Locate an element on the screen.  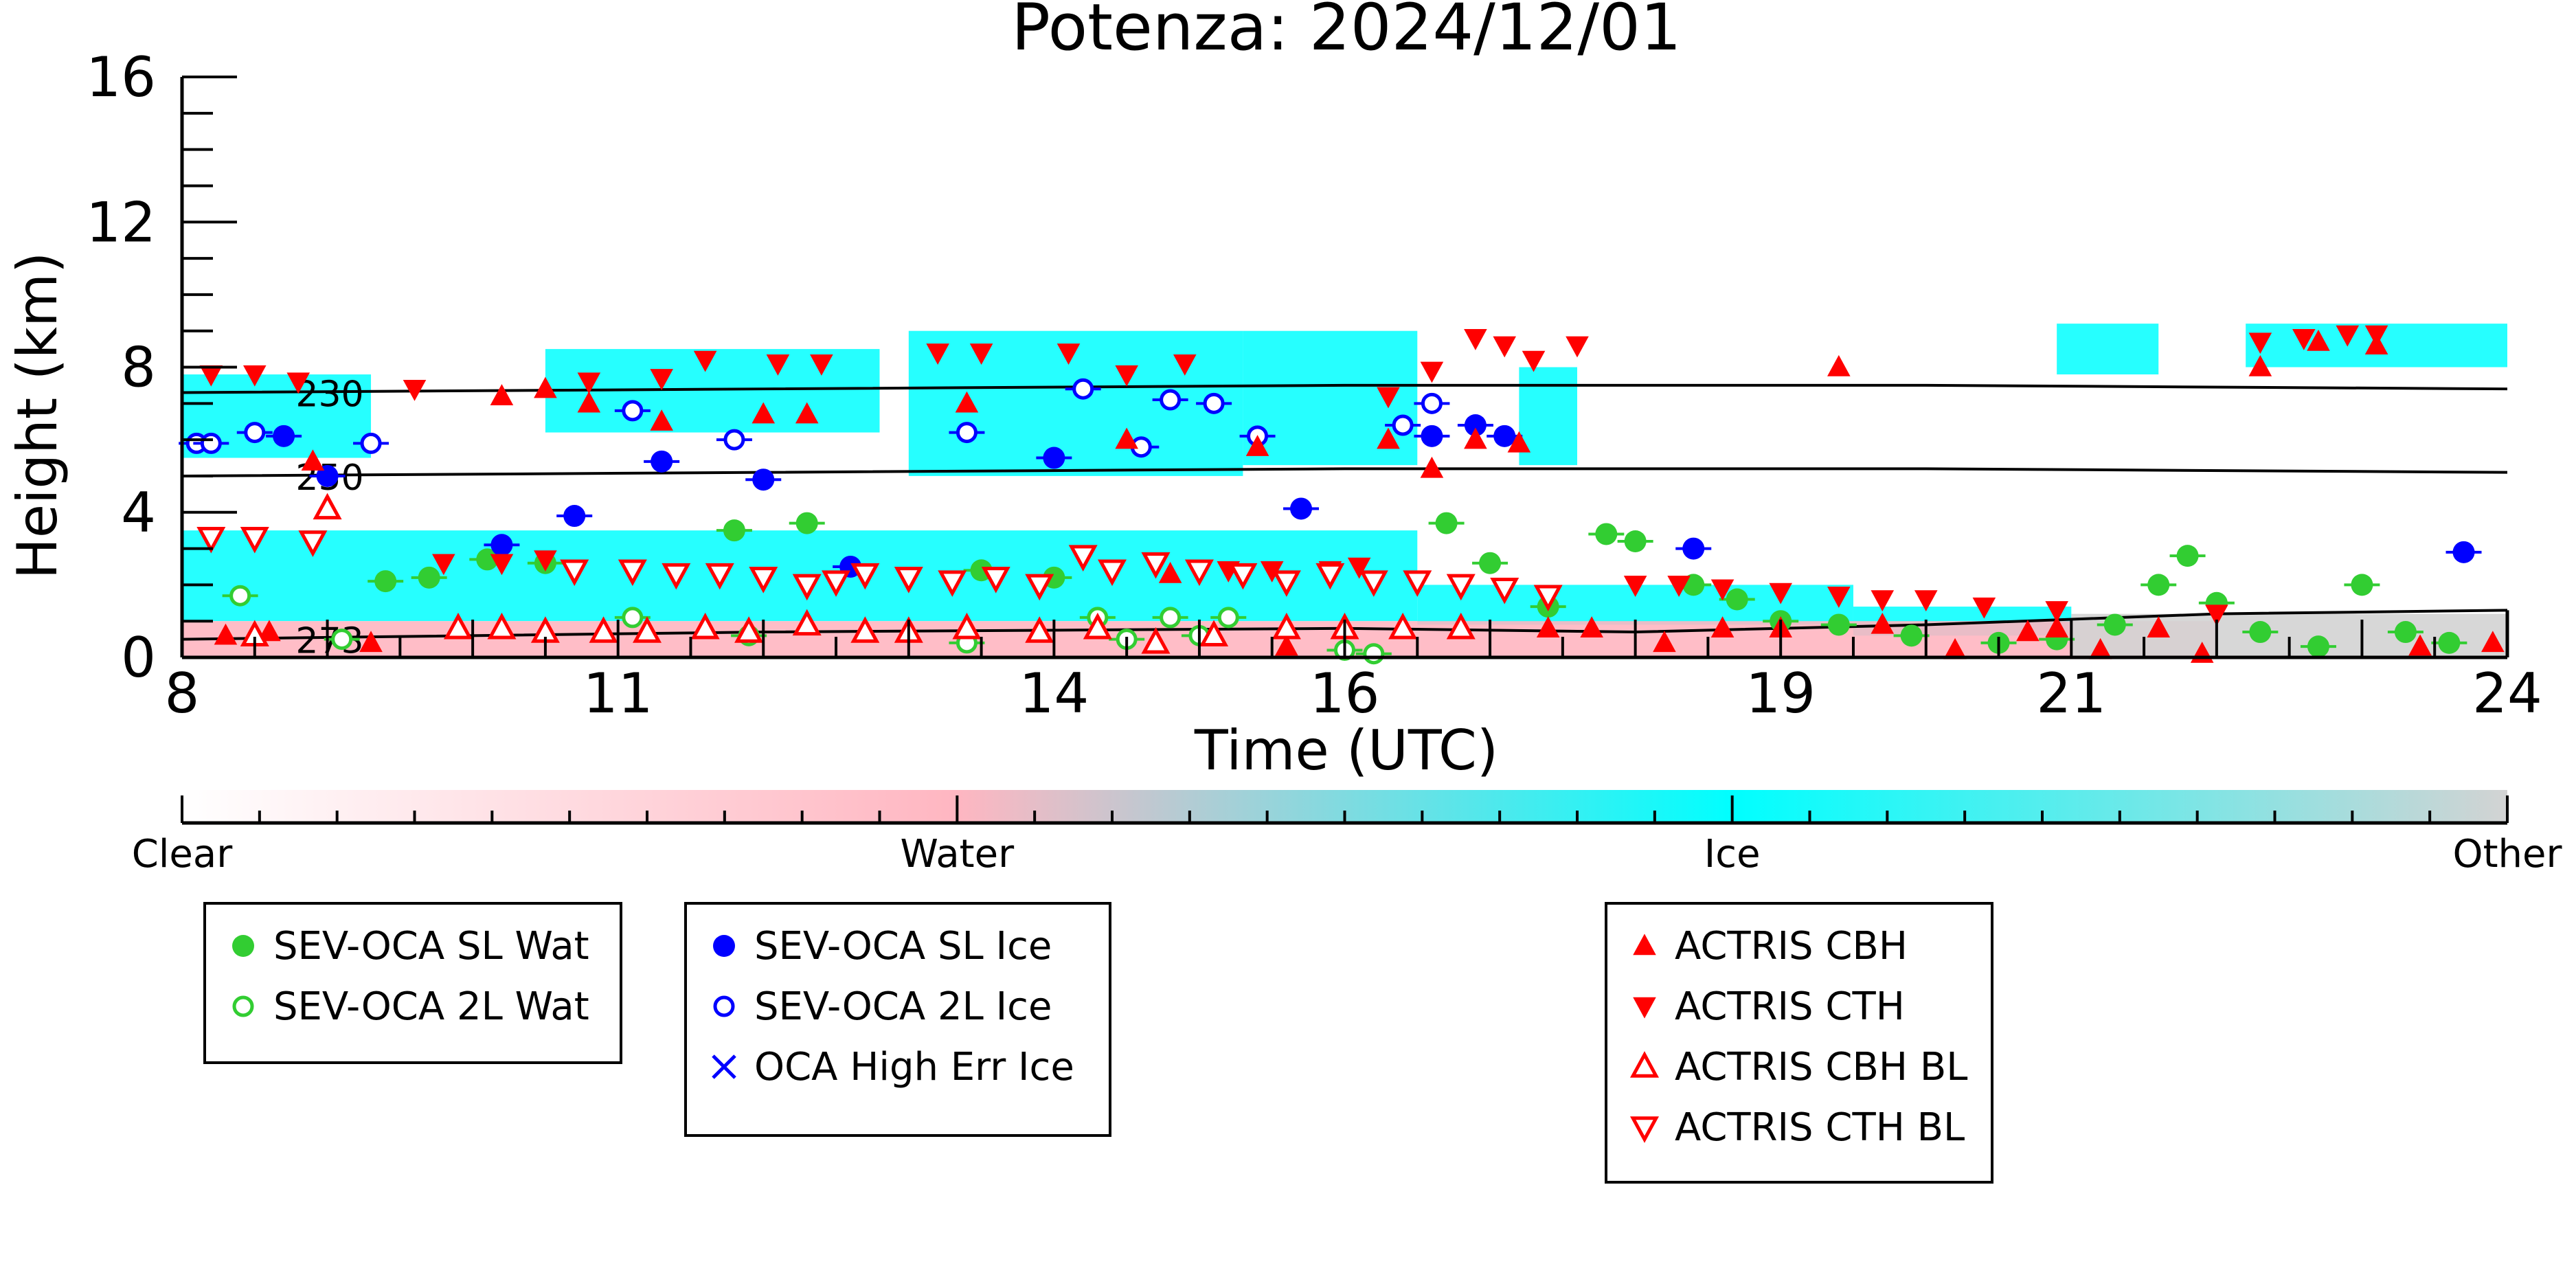
legend-label: OCA High Err Ice is located at coordinates (914, 1066).